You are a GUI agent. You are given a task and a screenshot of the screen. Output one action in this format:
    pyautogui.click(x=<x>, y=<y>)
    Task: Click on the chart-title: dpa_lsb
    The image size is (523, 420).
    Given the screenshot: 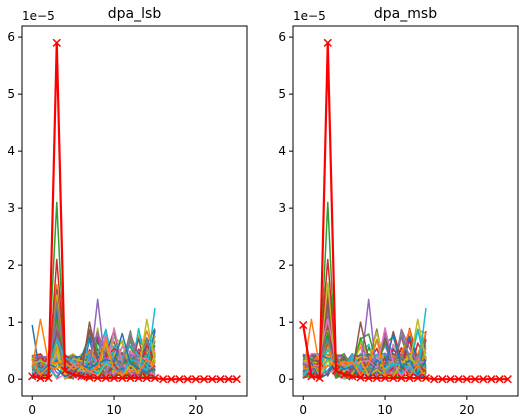 What is the action you would take?
    pyautogui.click(x=135, y=14)
    